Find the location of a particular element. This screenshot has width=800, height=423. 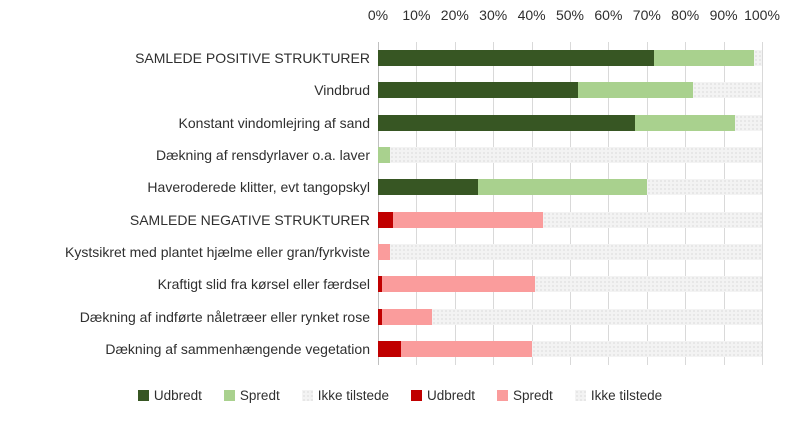

category-label: Haveroderede klitter, evt tangopskyl is located at coordinates (258, 187).